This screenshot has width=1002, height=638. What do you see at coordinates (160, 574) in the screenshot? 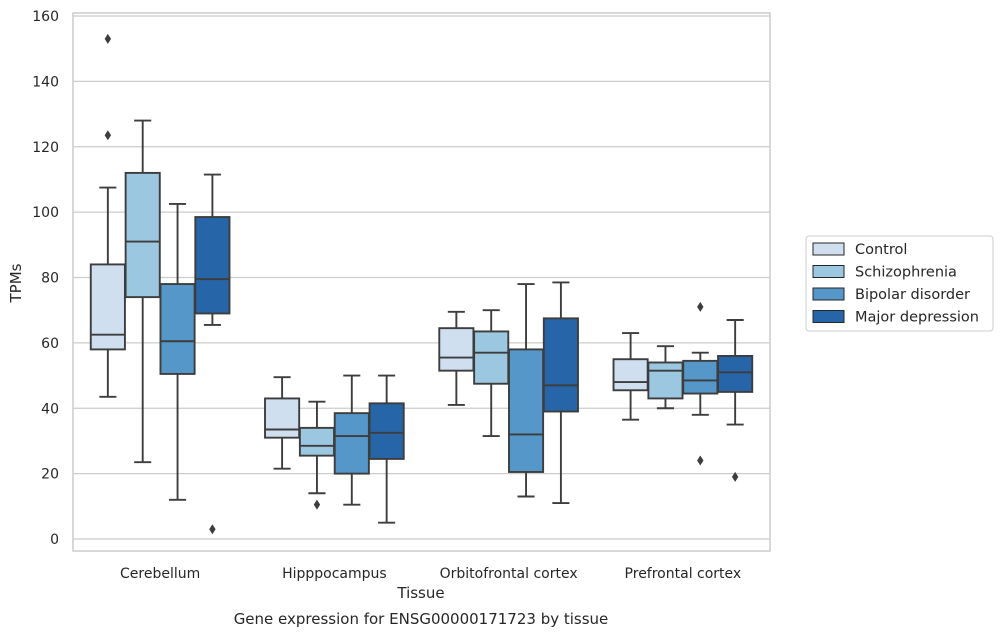
I see `x-tick-label: Cerebellum` at bounding box center [160, 574].